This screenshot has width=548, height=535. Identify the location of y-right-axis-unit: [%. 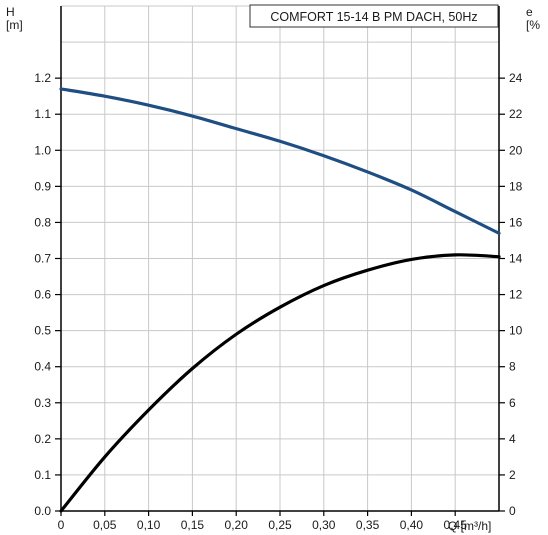
(533, 25).